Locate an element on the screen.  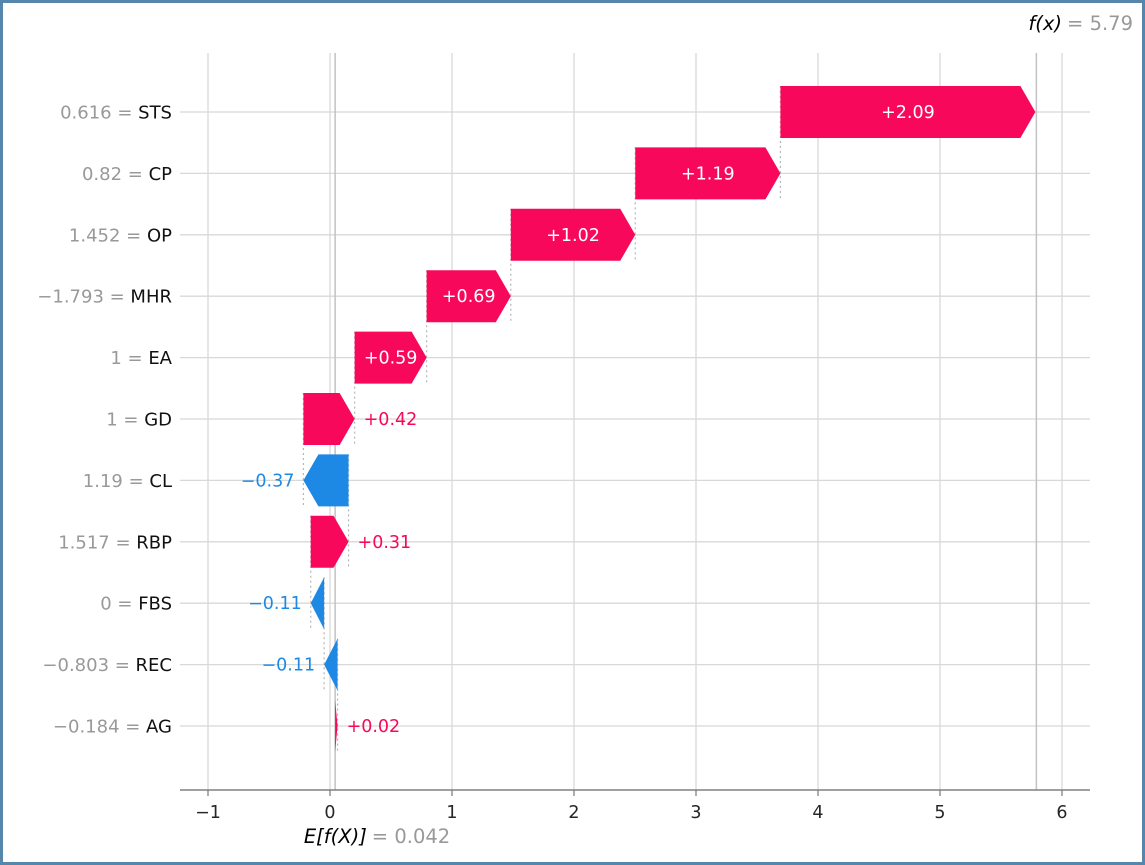
x-tick-label: 2 is located at coordinates (573, 813).